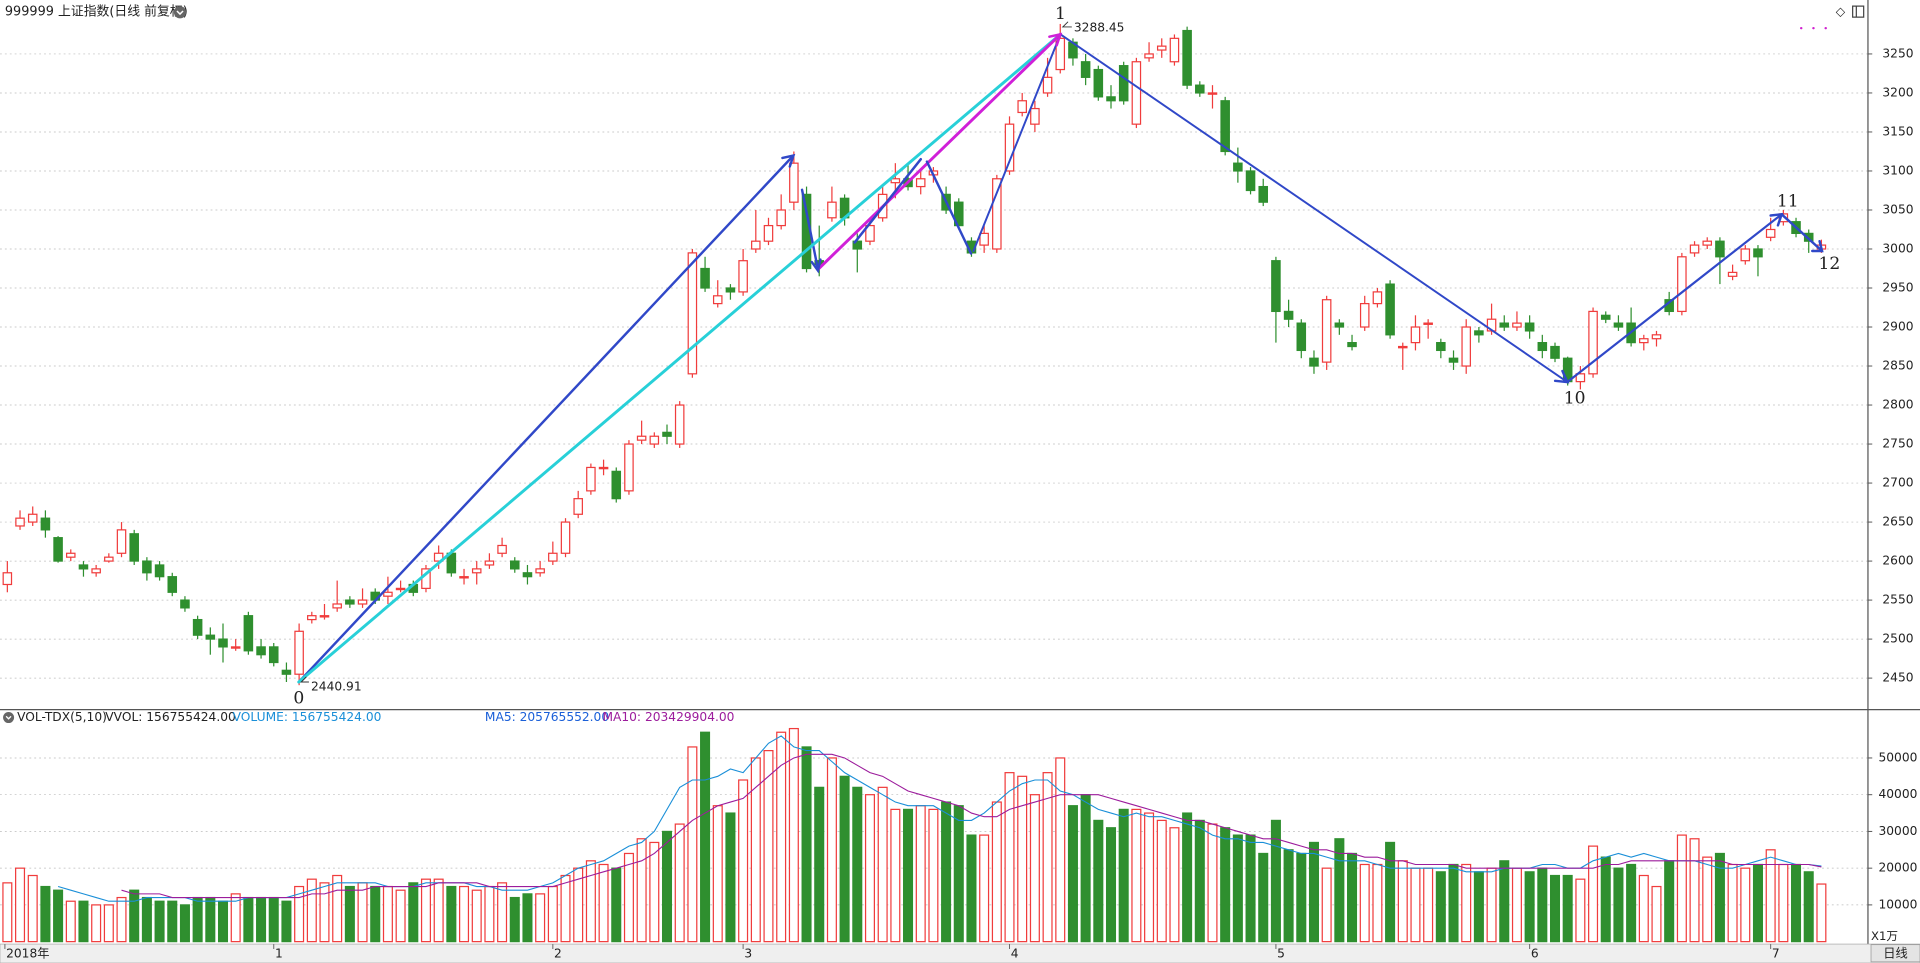 The width and height of the screenshot is (1920, 963). Describe the element at coordinates (960, 953) in the screenshot. I see `date-axis-band` at that location.